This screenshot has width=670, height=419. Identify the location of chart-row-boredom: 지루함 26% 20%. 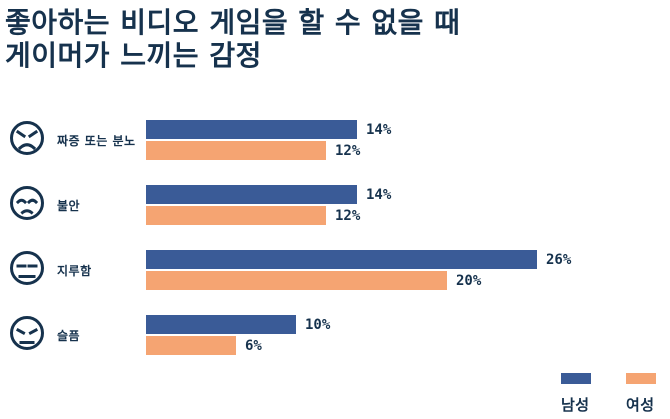
(335, 270).